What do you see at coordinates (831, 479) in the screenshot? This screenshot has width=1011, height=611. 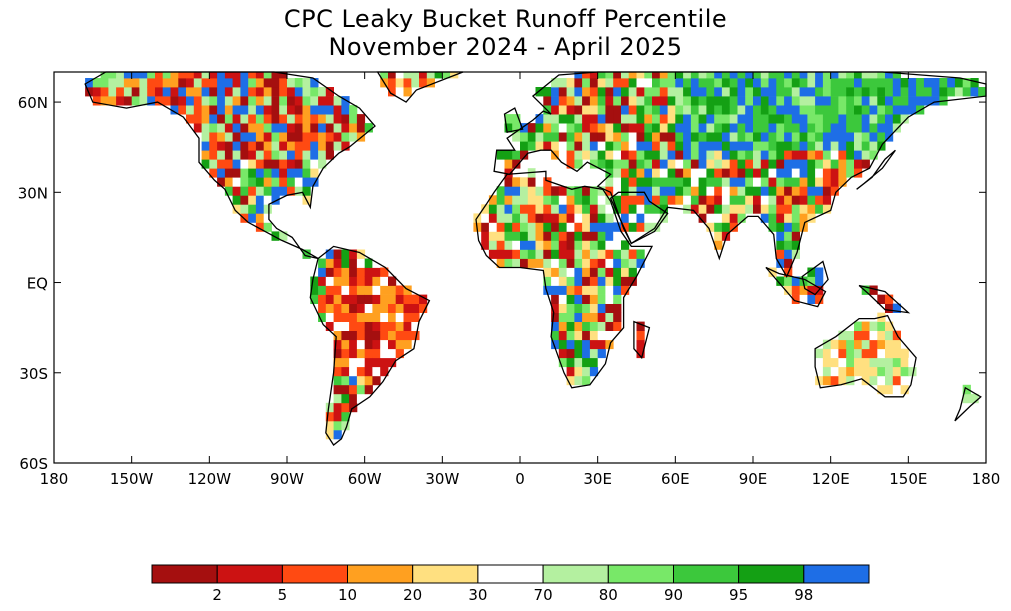 I see `lon-label: 120E` at bounding box center [831, 479].